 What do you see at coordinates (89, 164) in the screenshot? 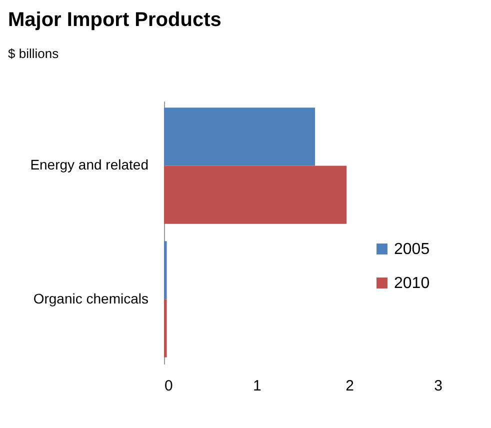
I see `y-tick-label: Energy and related` at bounding box center [89, 164].